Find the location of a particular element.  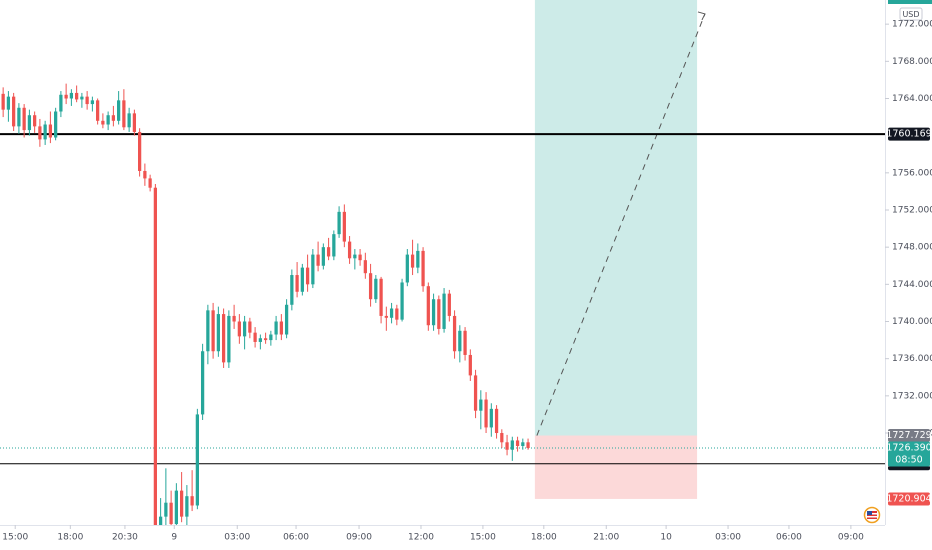

x-tick-label: 12:00 is located at coordinates (421, 538).